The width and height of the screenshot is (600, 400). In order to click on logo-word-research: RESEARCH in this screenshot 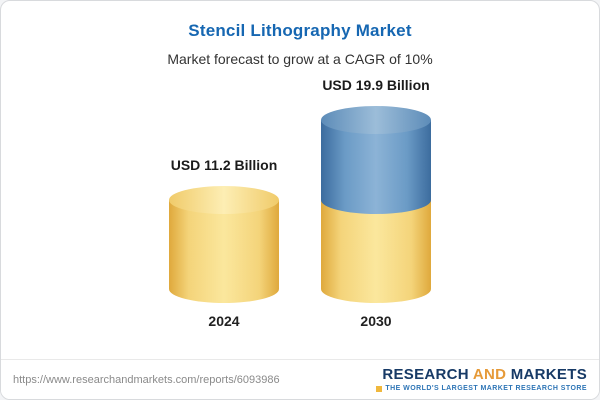, I will do `click(425, 374)`.